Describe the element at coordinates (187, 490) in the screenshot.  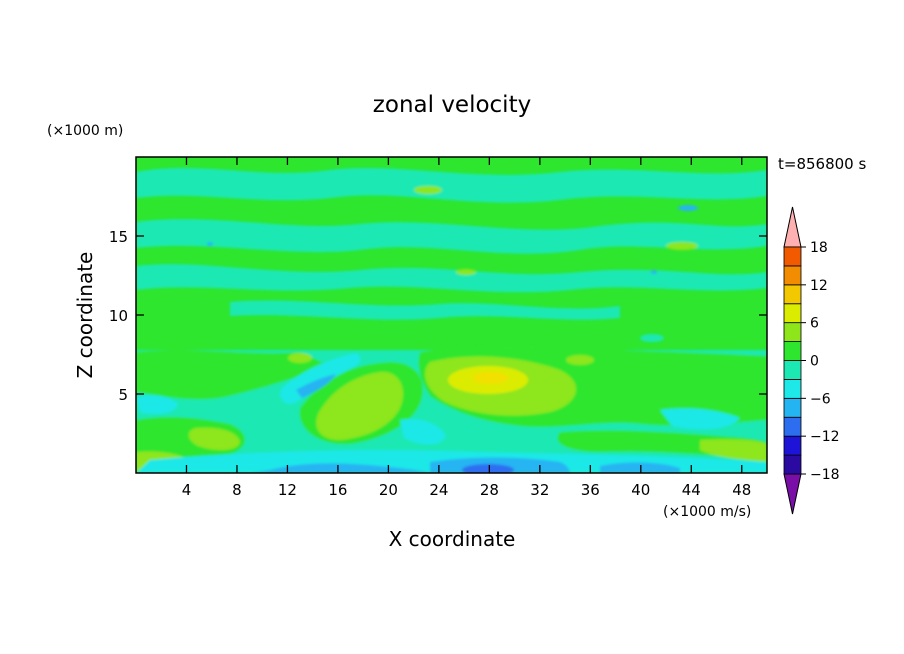
I see `x-tick-label: 4` at that location.